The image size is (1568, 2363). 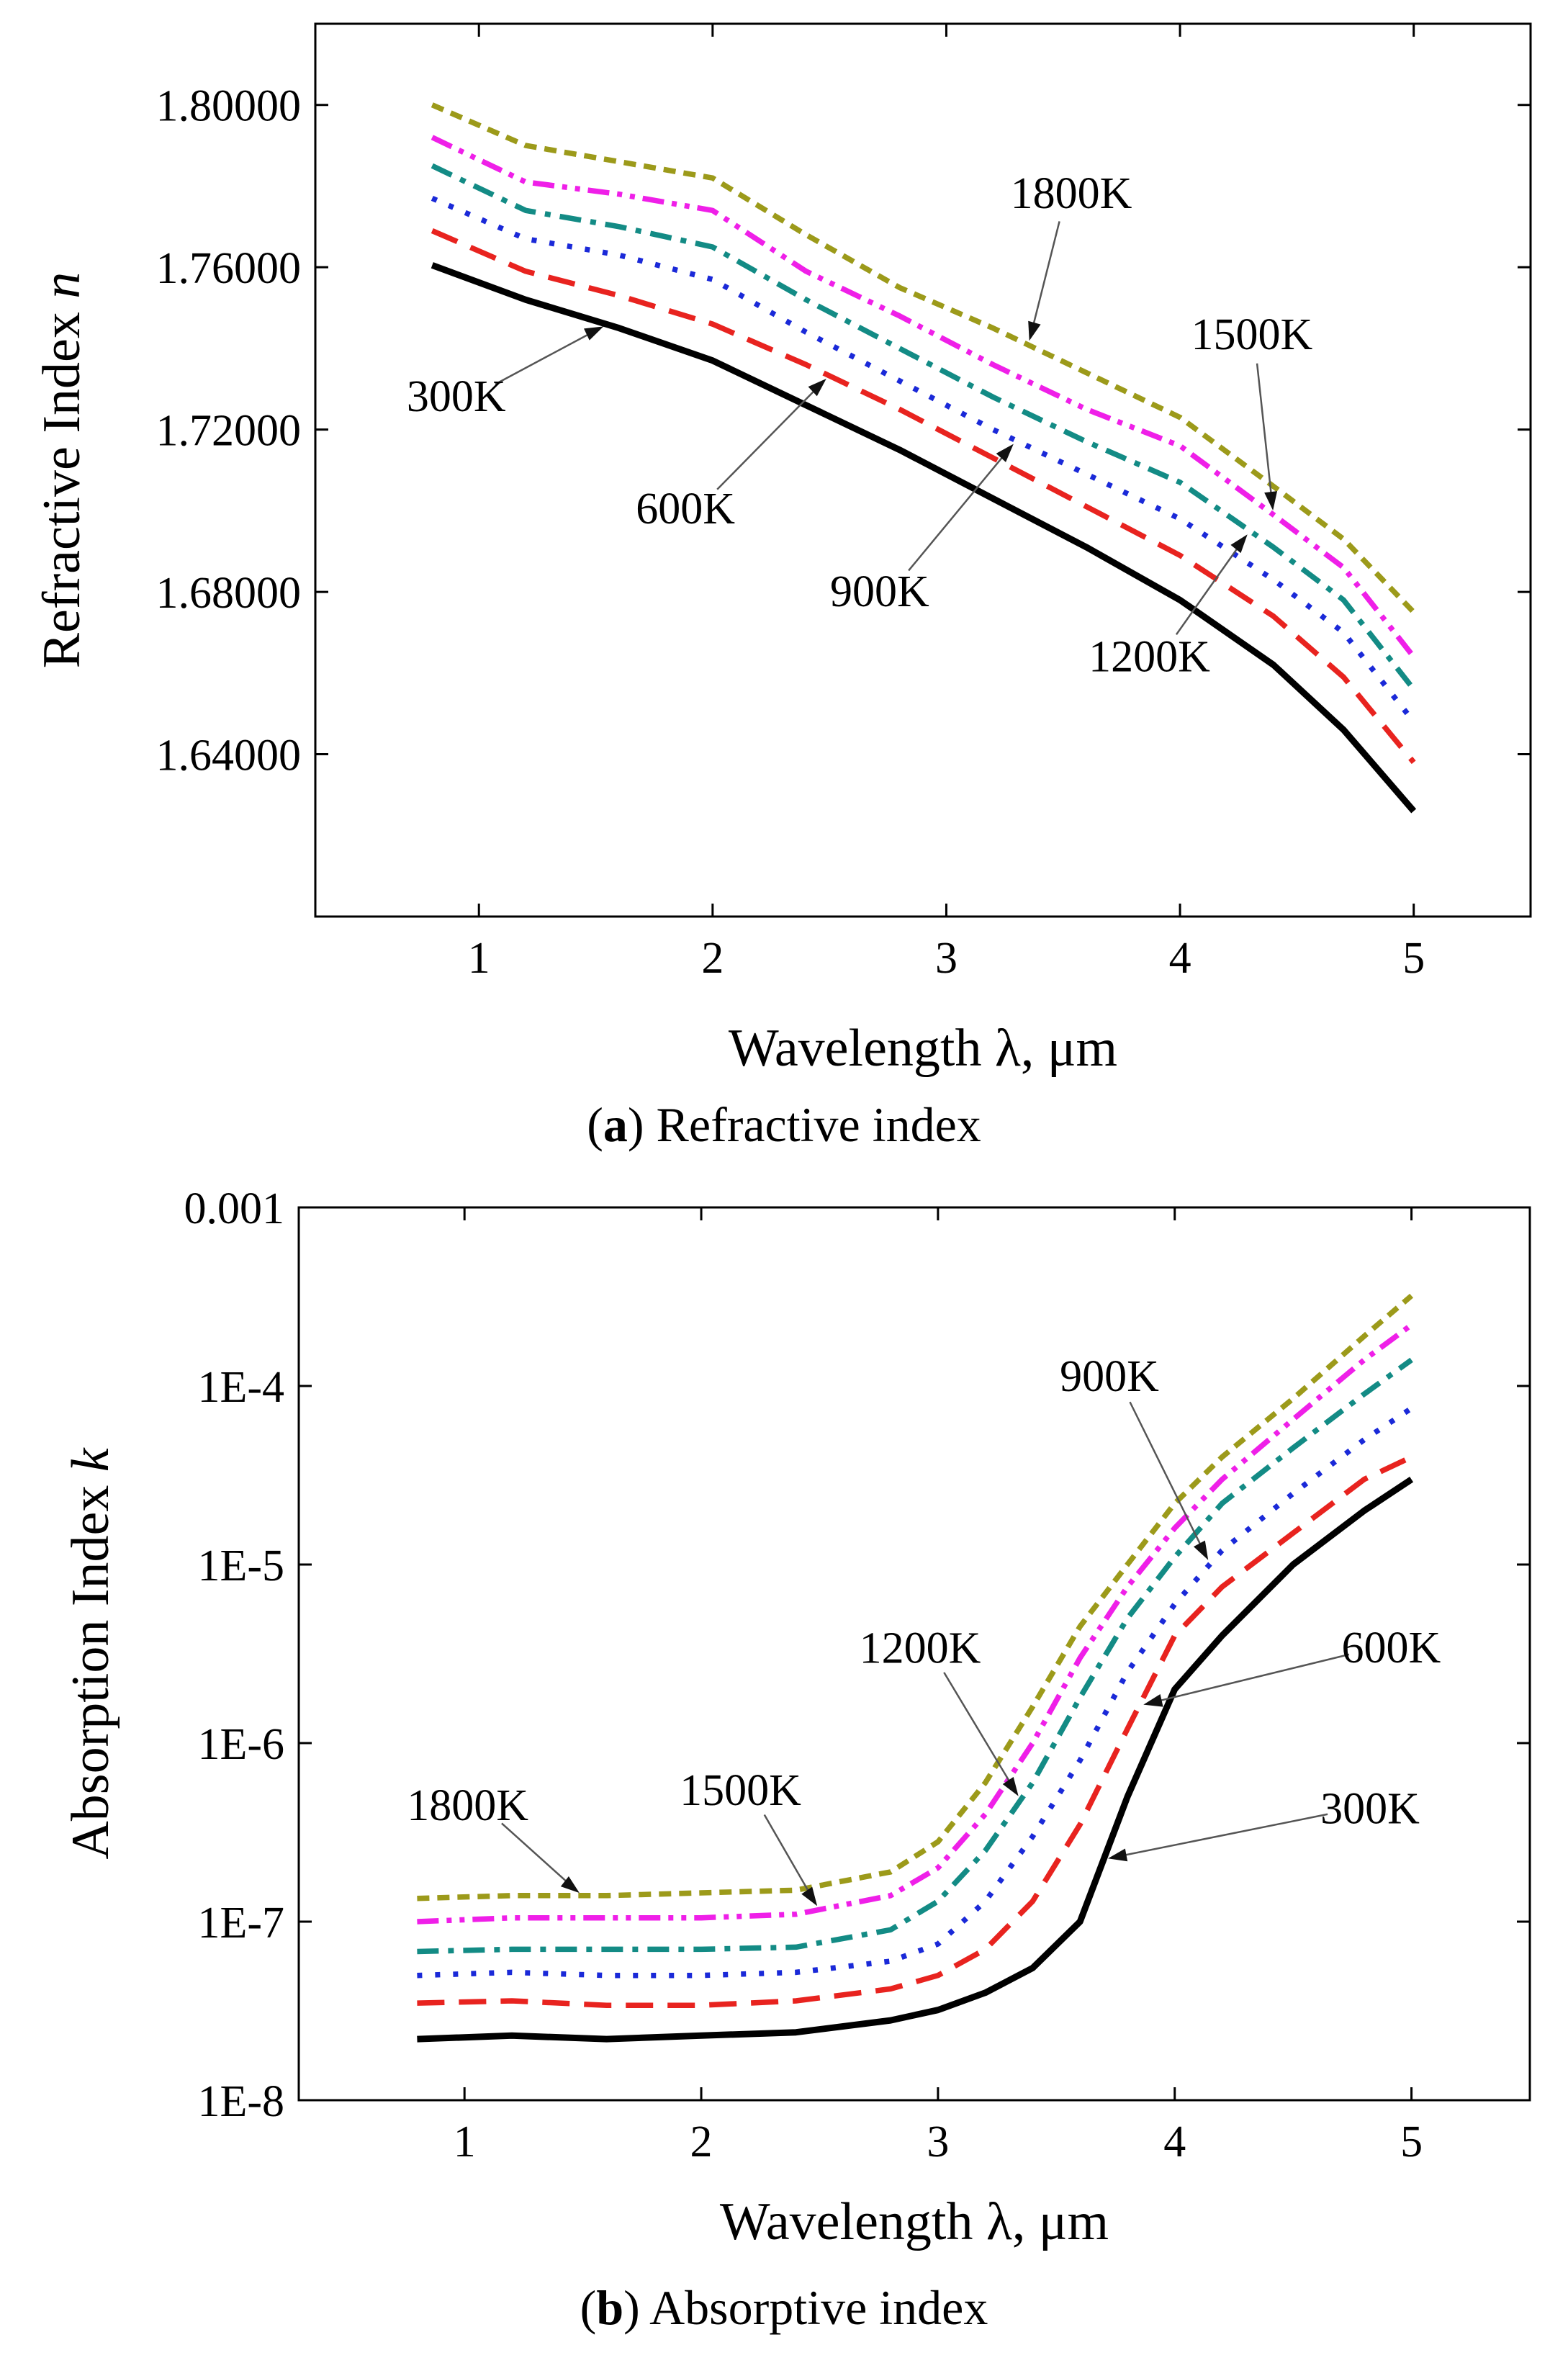 I want to click on y-axis-label-text: Refractive Index, so click(x=61, y=484).